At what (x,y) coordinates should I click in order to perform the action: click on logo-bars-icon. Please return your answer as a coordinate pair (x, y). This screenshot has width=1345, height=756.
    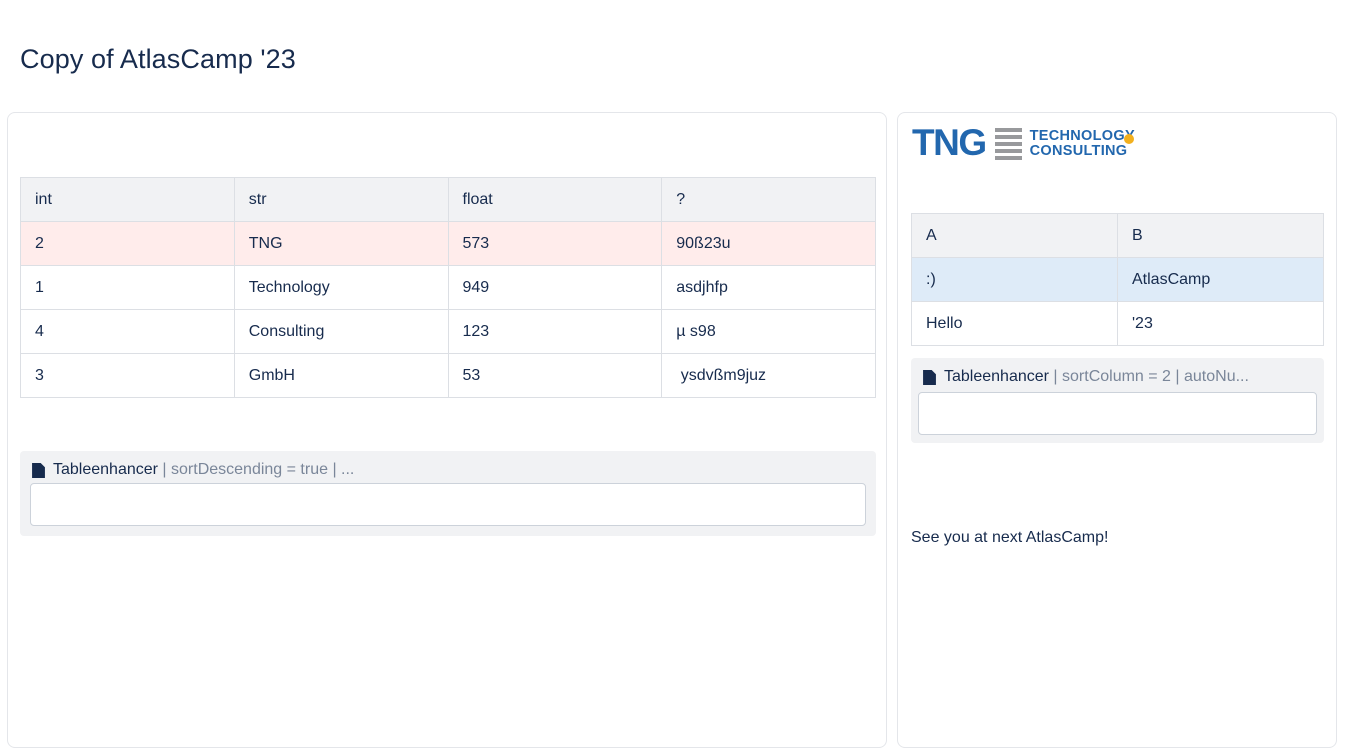
    Looking at the image, I should click on (1008, 144).